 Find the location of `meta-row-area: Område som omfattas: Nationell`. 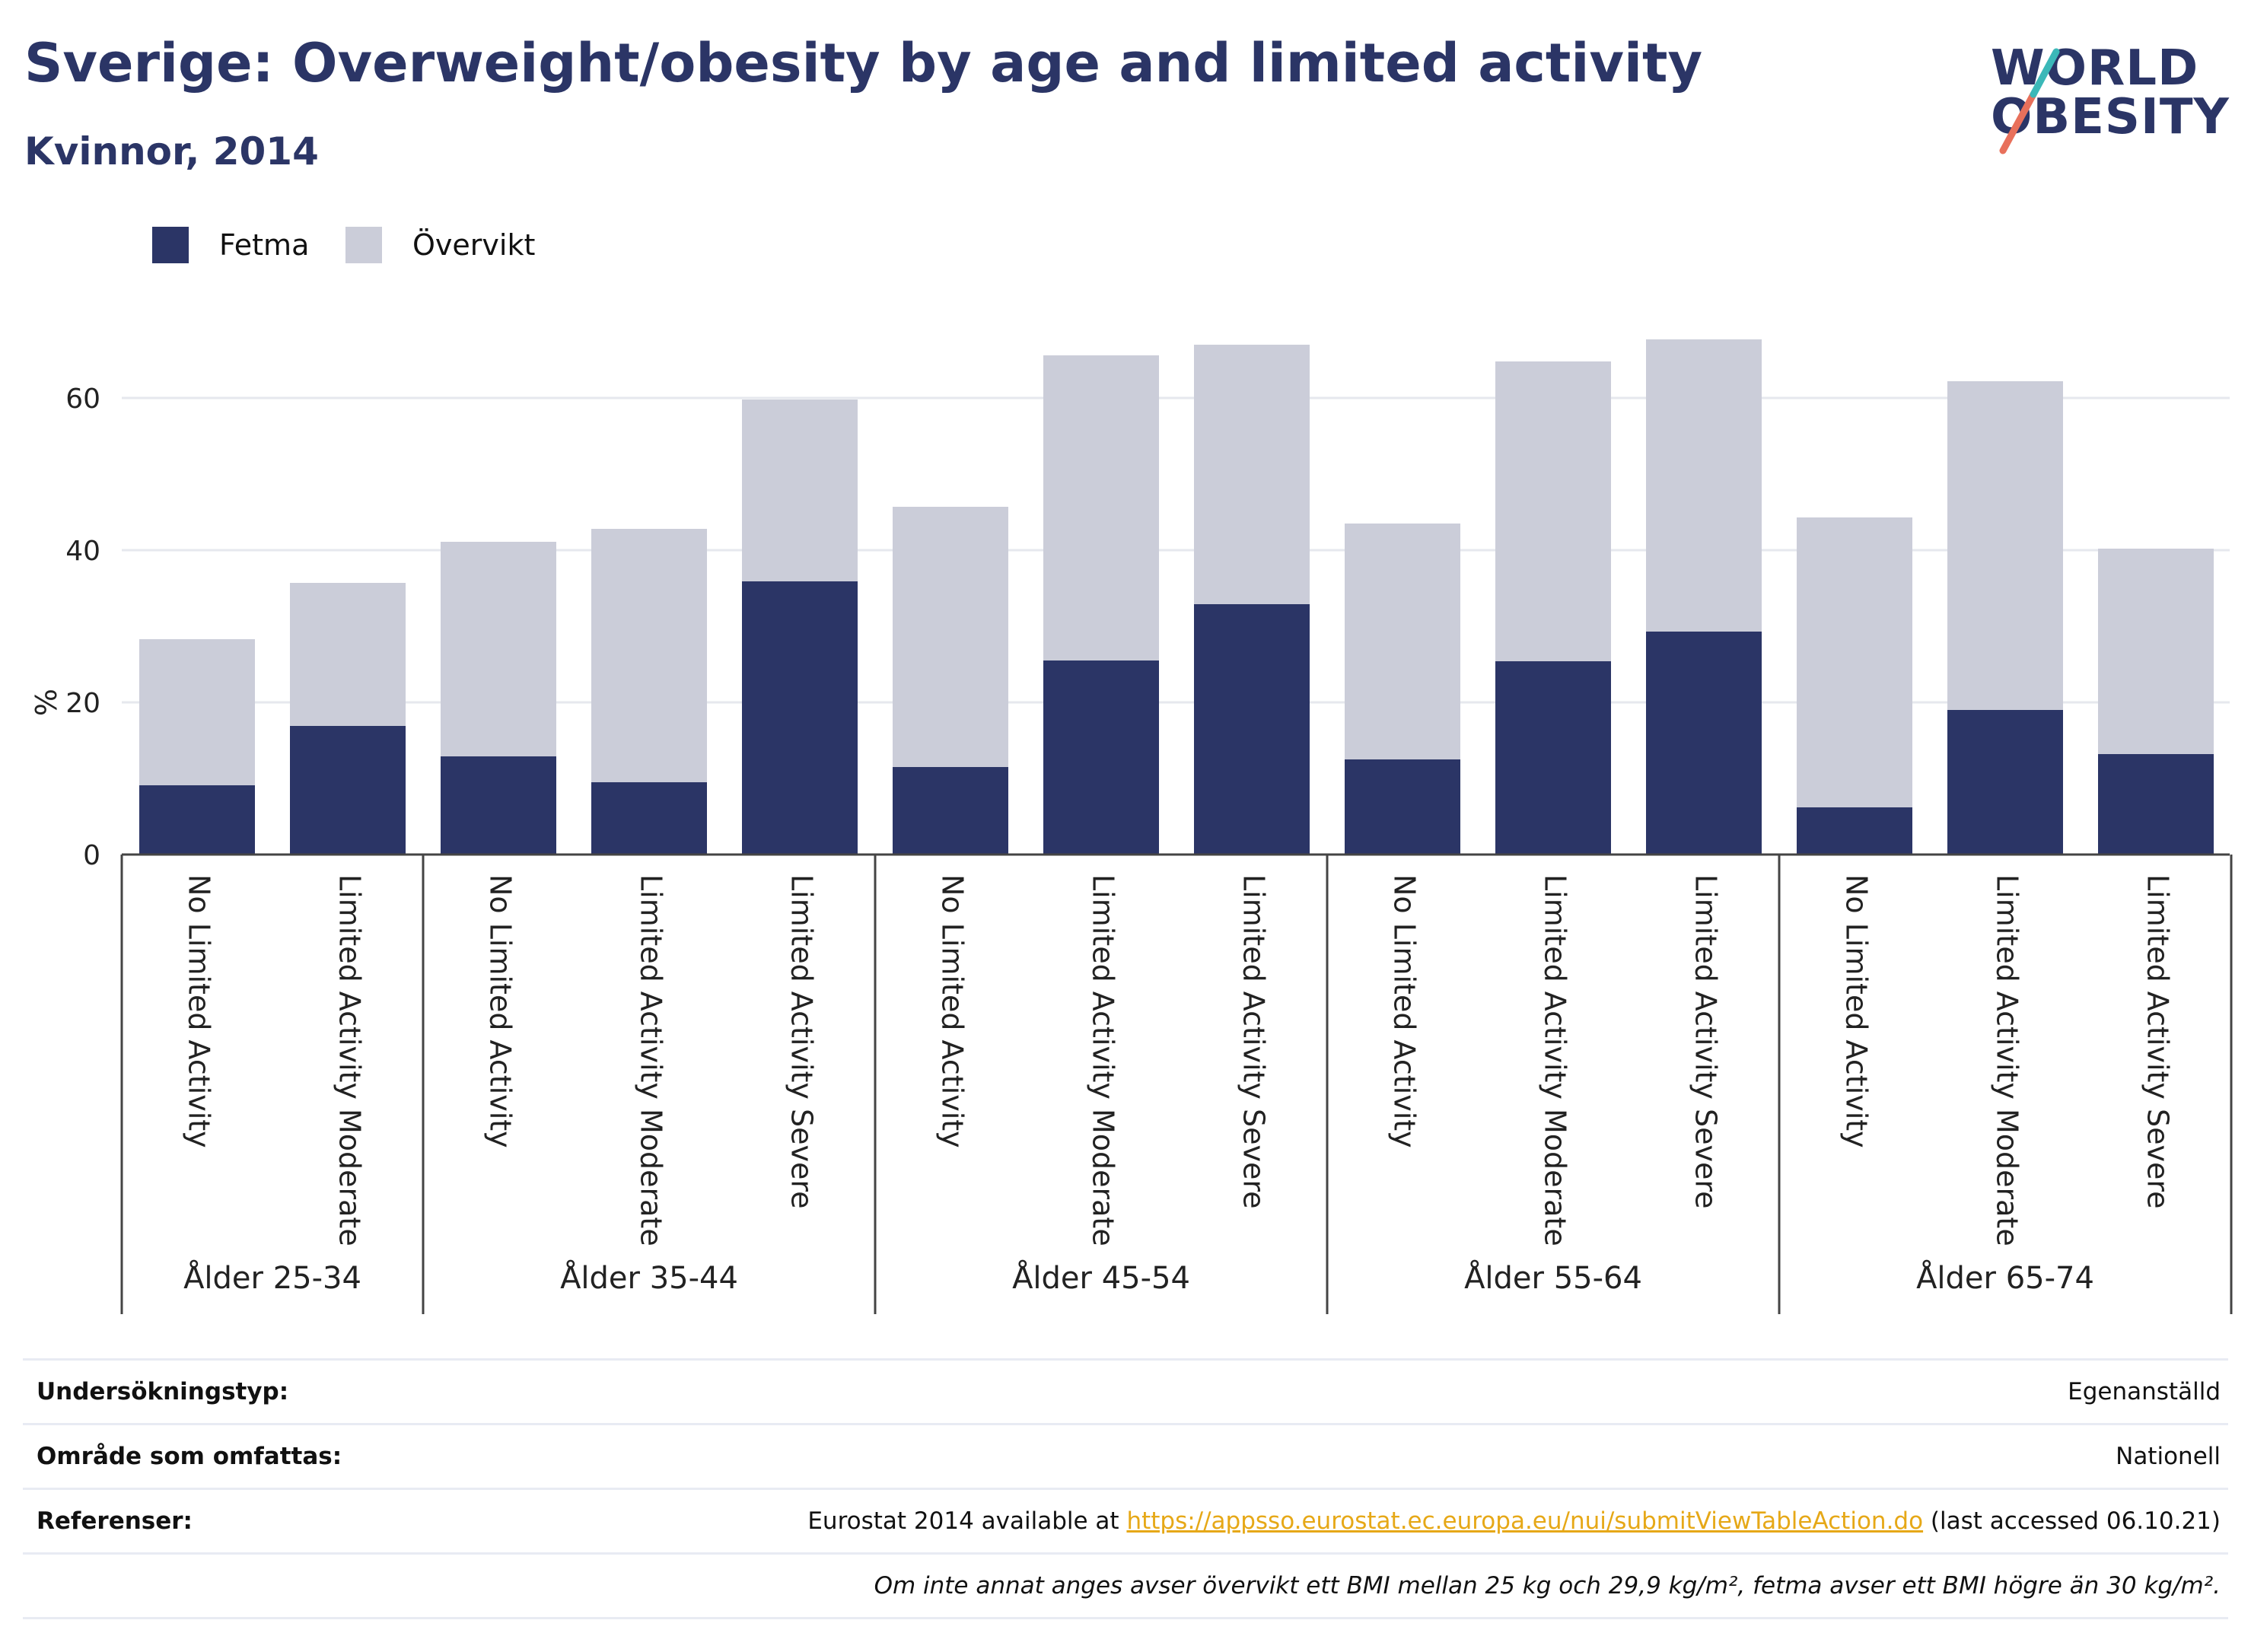

meta-row-area: Område som omfattas: Nationell is located at coordinates (1125, 1455).